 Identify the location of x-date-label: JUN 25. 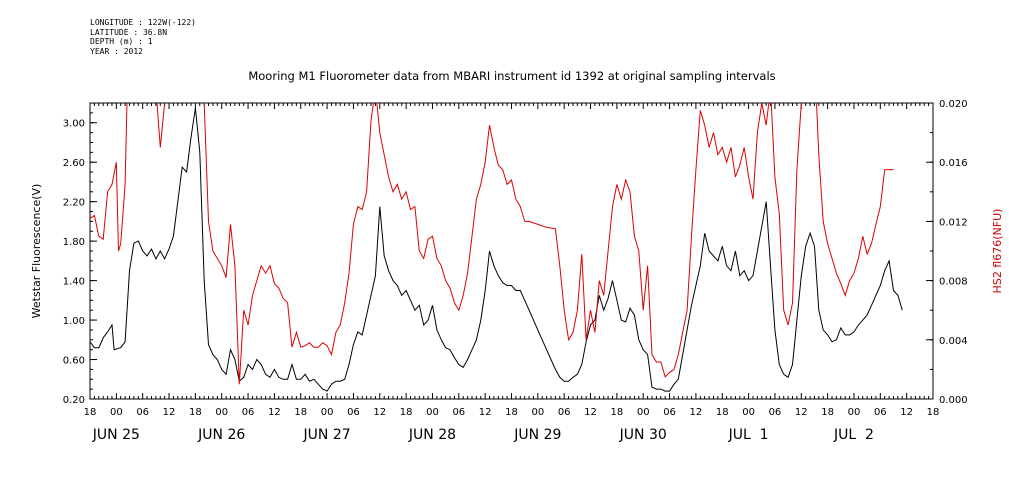
(116, 435).